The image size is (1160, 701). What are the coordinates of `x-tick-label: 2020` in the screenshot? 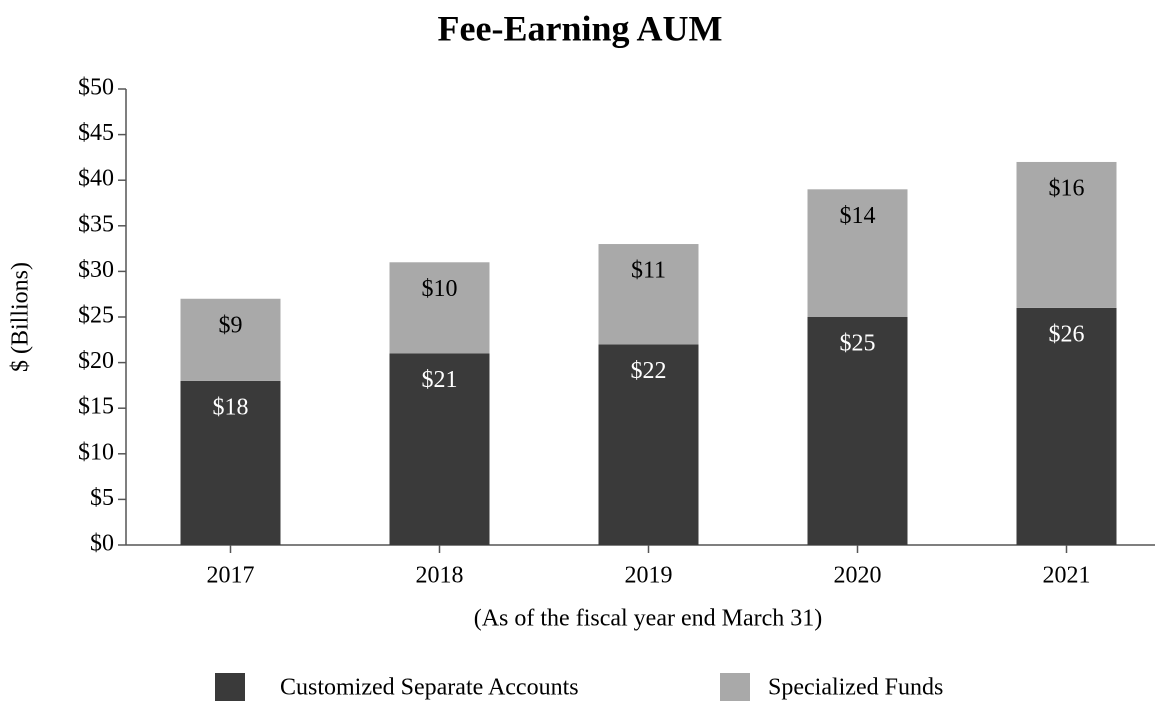 It's located at (858, 576).